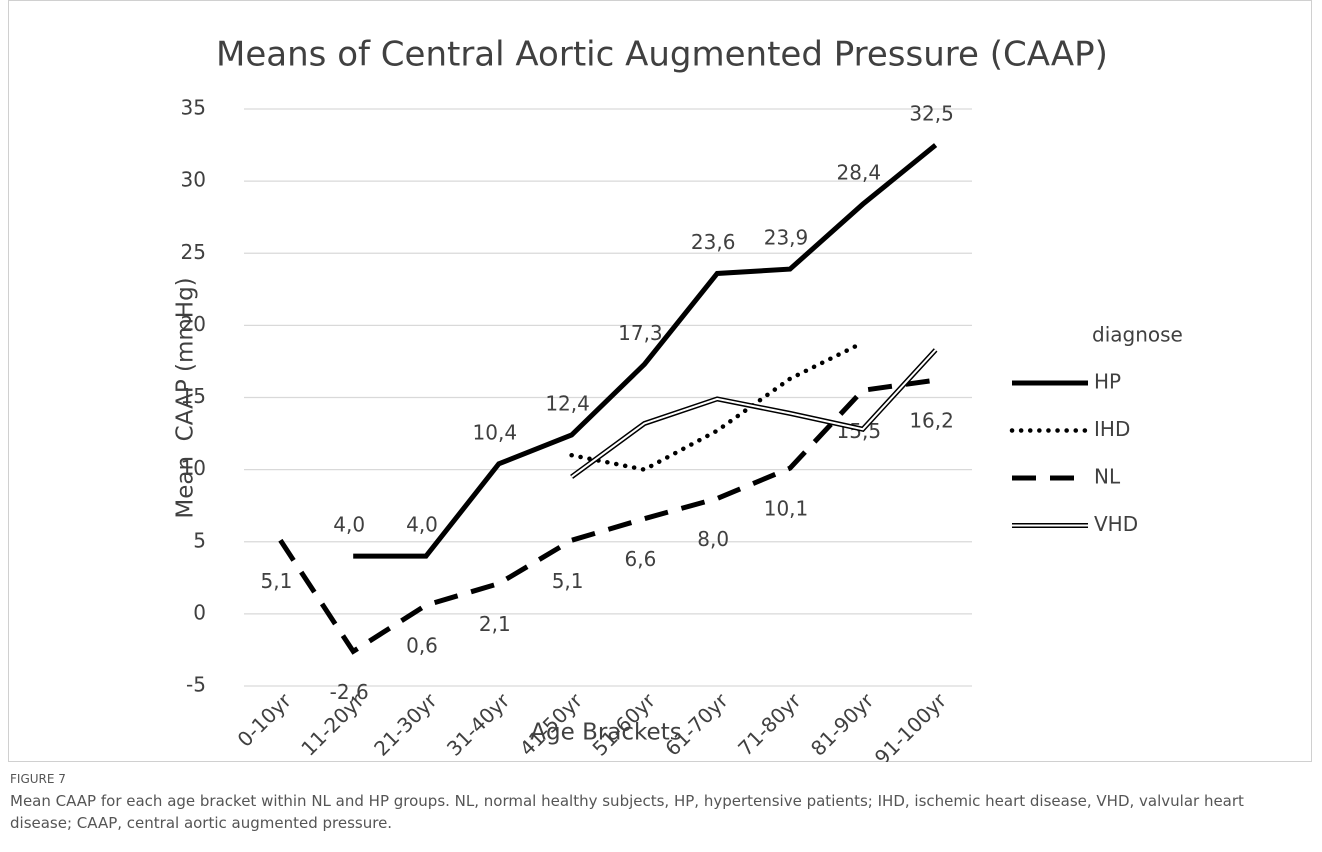 The image size is (1322, 852). What do you see at coordinates (640, 333) in the screenshot?
I see `data-label: 17,3` at bounding box center [640, 333].